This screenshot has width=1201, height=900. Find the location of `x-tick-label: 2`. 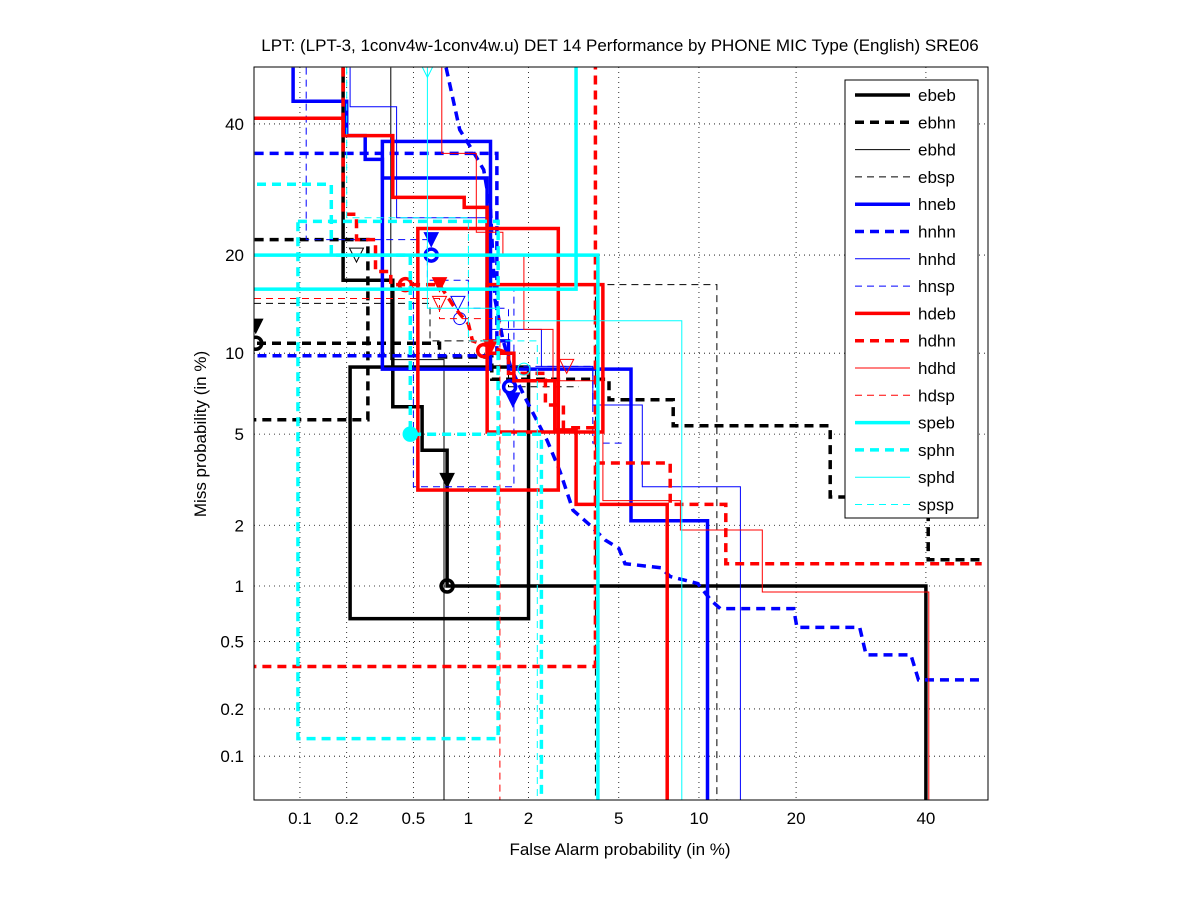

x-tick-label: 2 is located at coordinates (528, 818).